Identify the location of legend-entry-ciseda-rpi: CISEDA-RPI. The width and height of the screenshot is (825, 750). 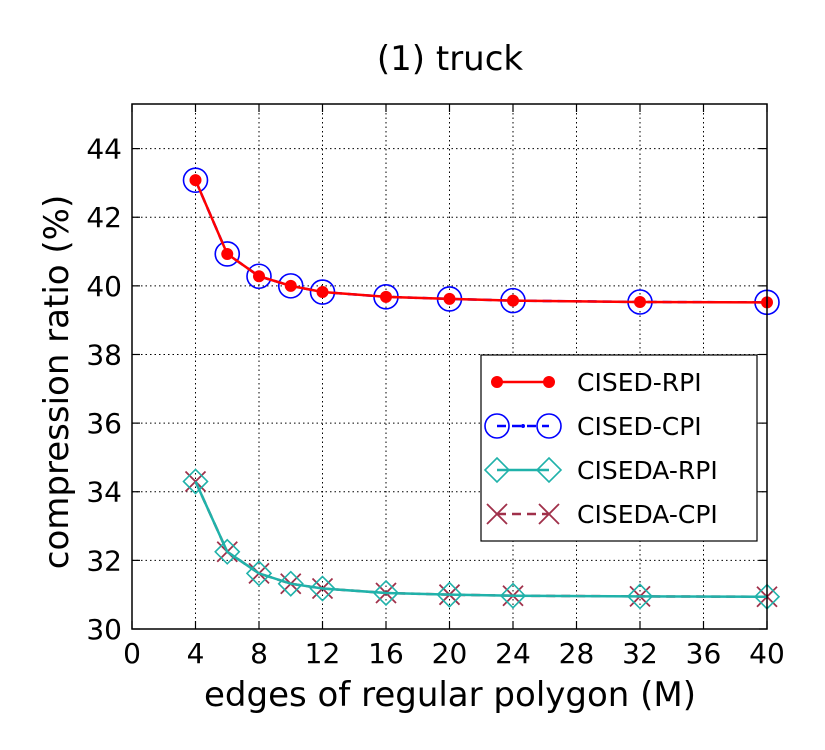
(600, 470).